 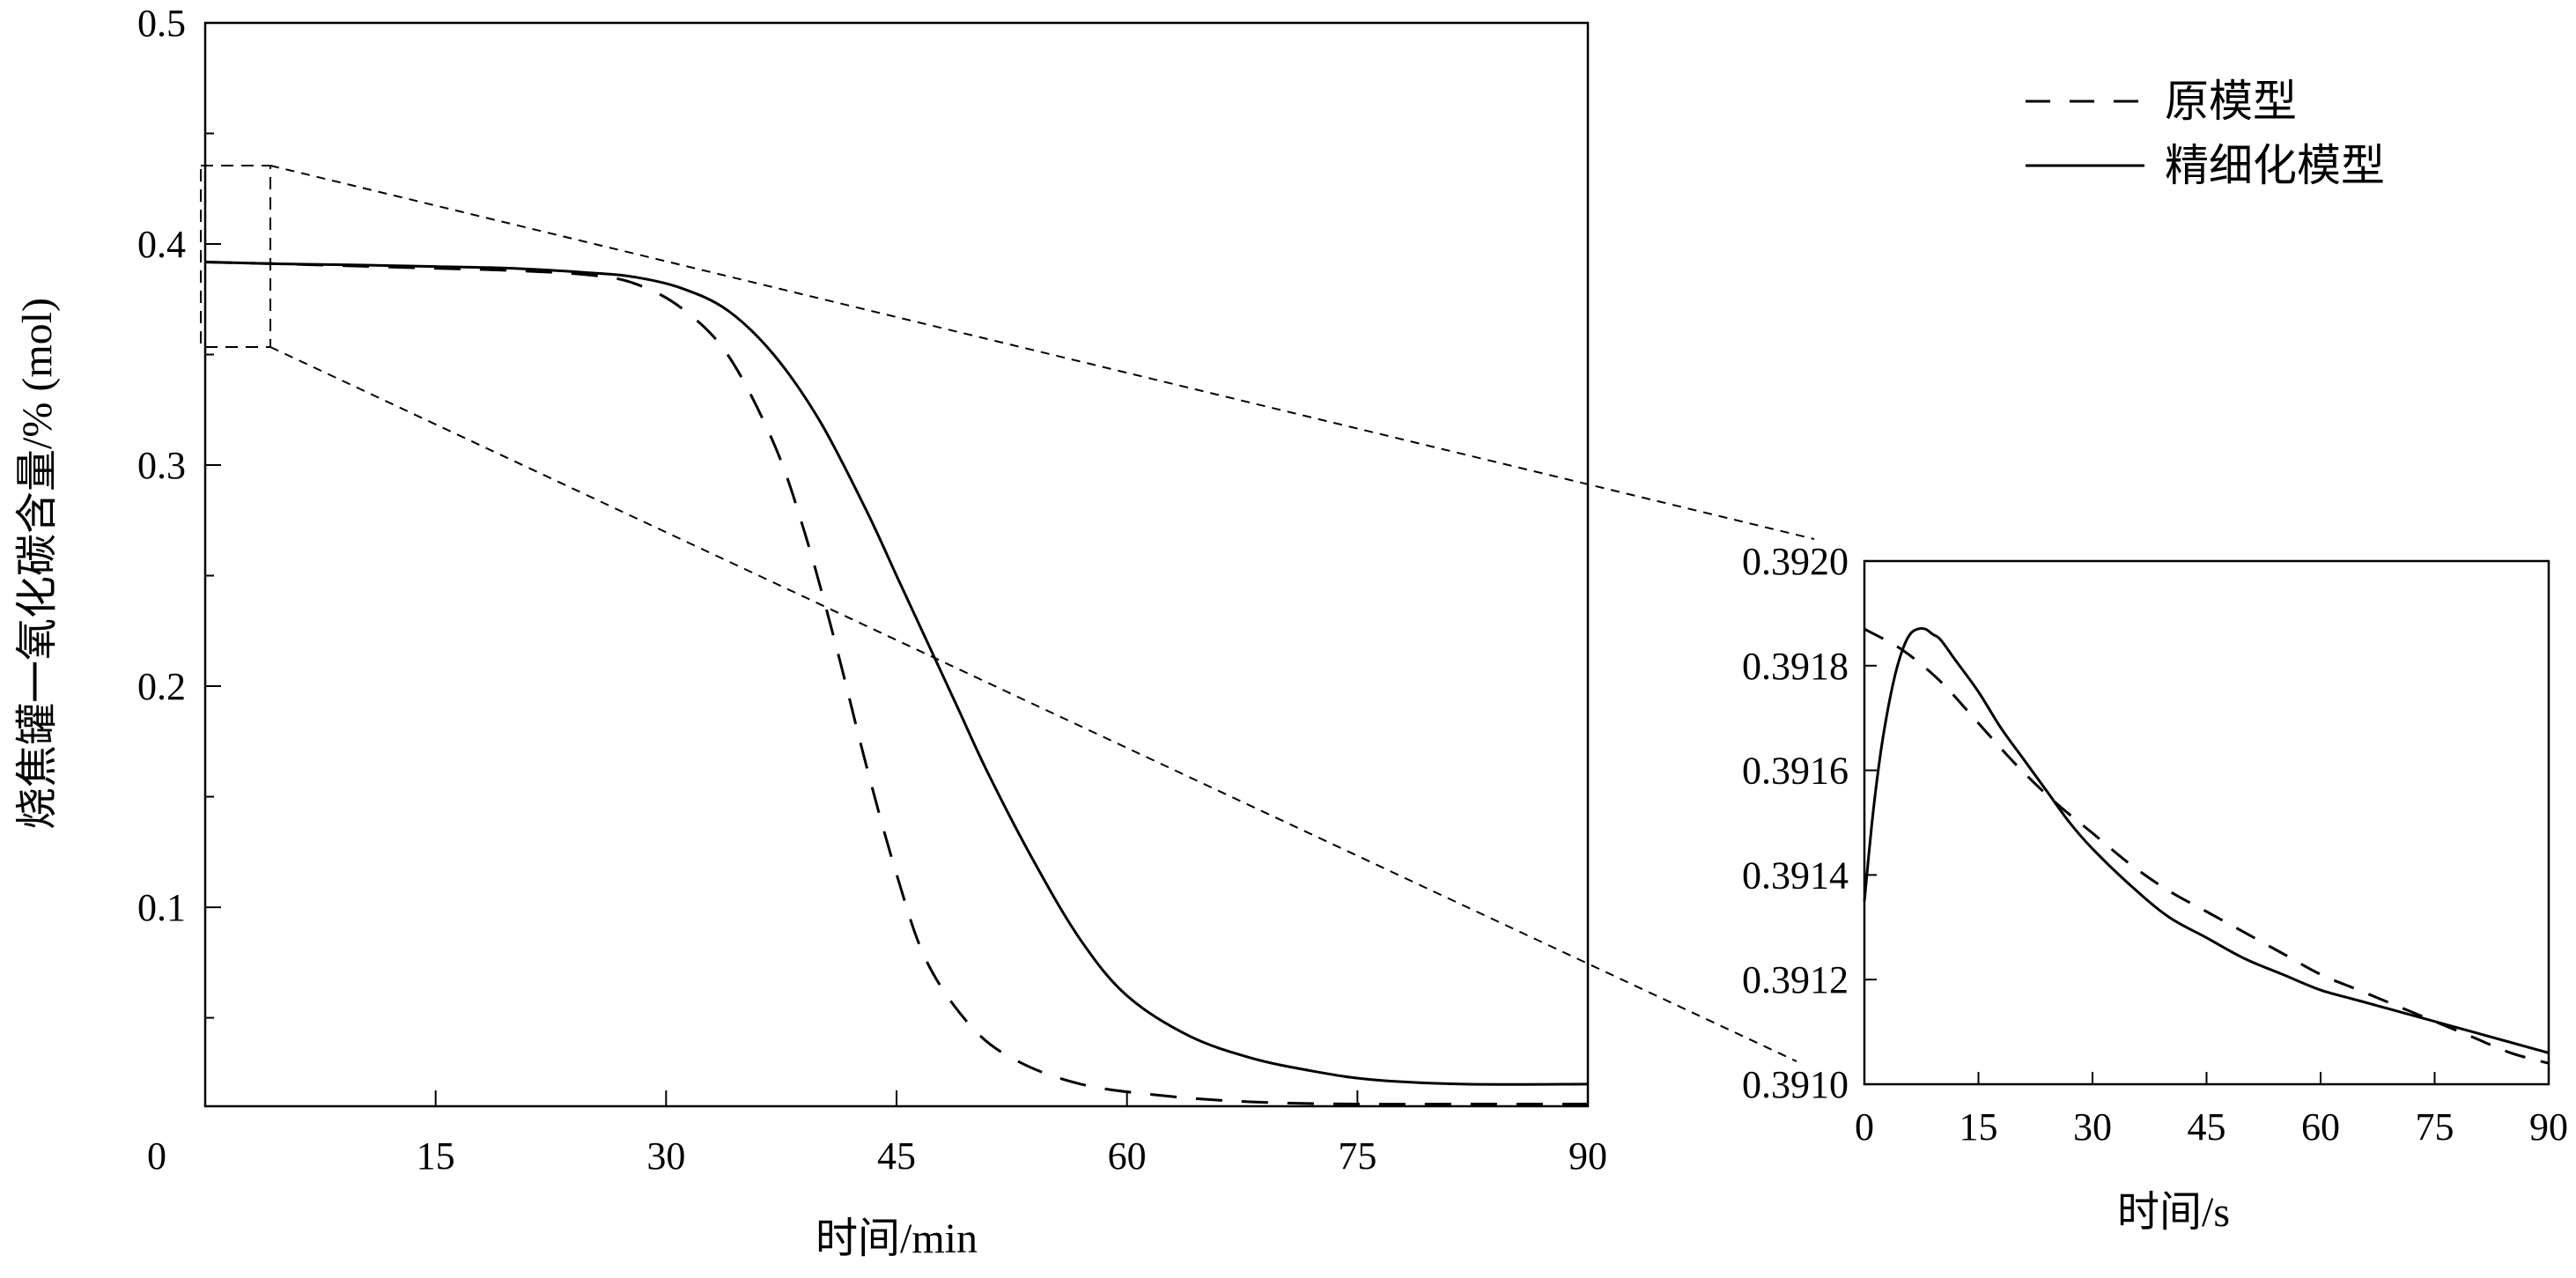 I want to click on legend-label-refined: 精细化模型, so click(x=2275, y=166).